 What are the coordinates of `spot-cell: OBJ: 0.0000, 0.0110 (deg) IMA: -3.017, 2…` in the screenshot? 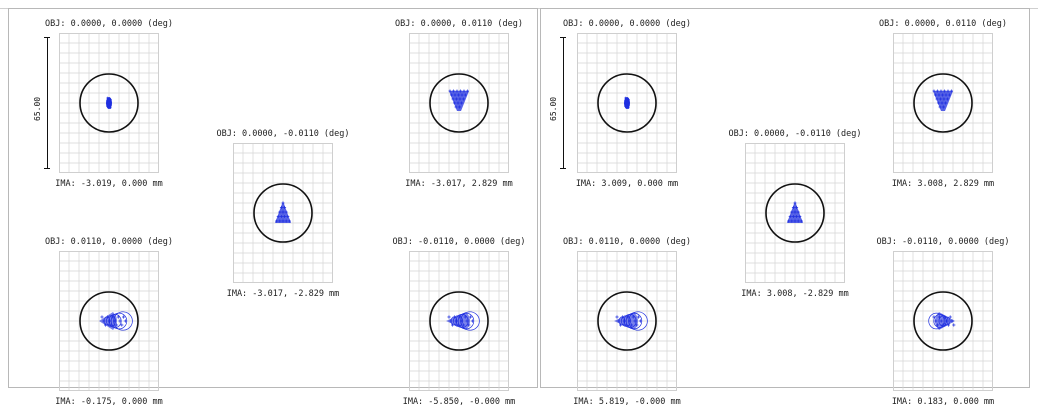 It's located at (459, 104).